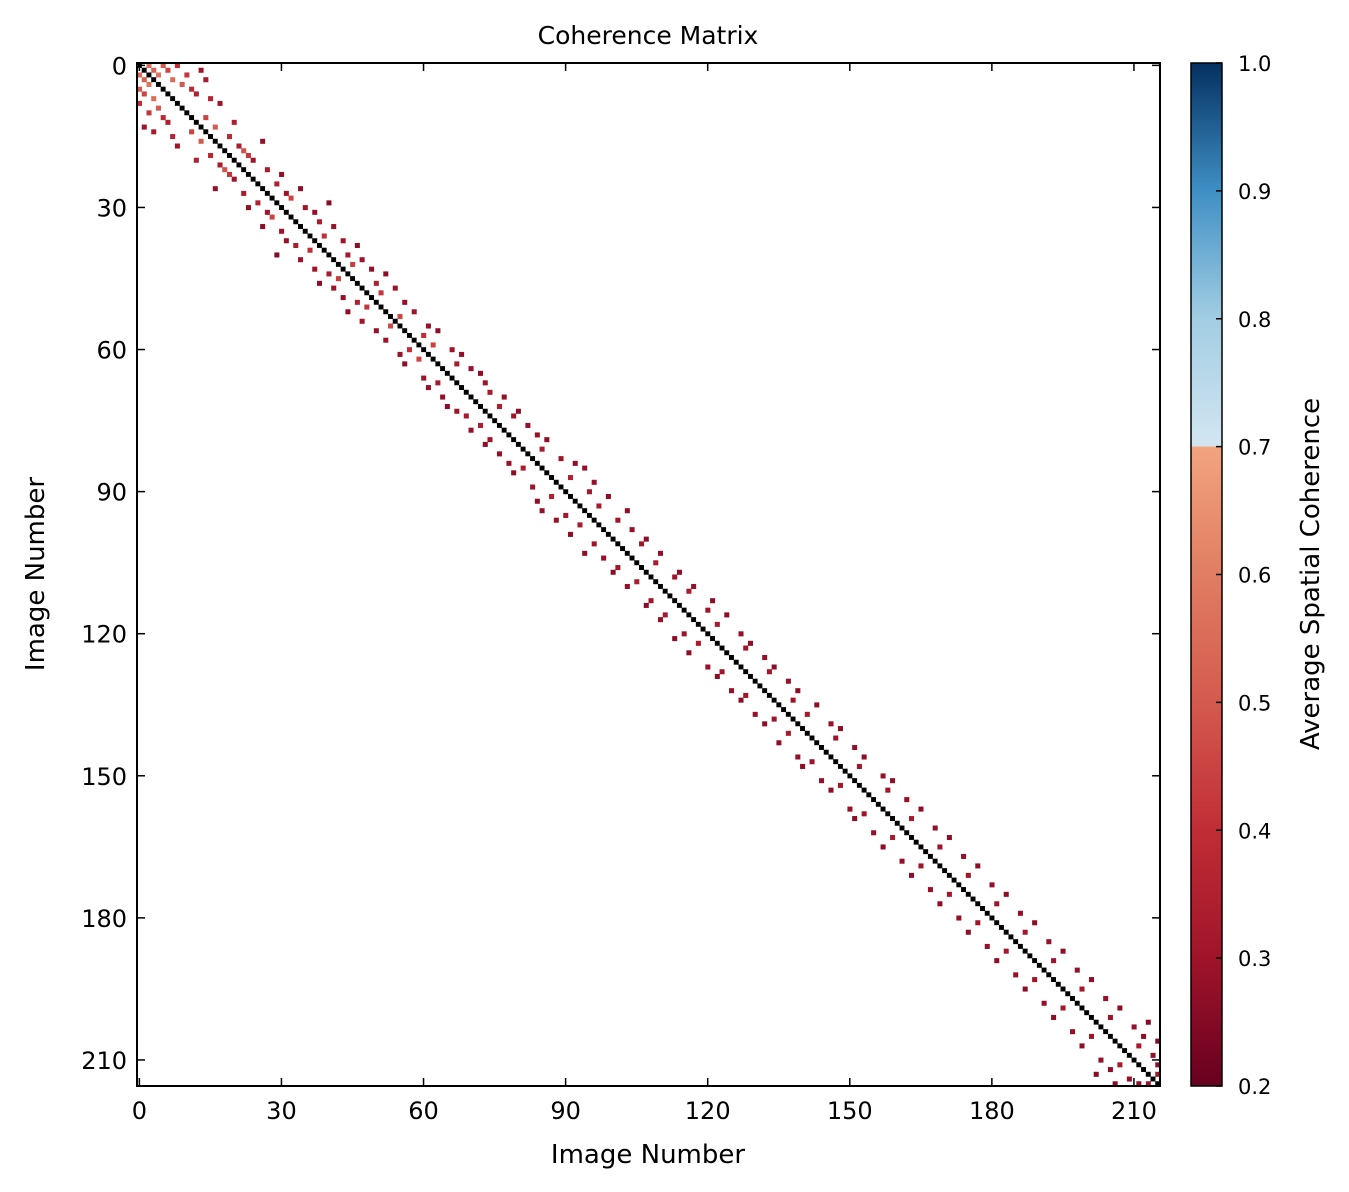 The height and width of the screenshot is (1192, 1349). I want to click on y-tick-label: 150, so click(104, 777).